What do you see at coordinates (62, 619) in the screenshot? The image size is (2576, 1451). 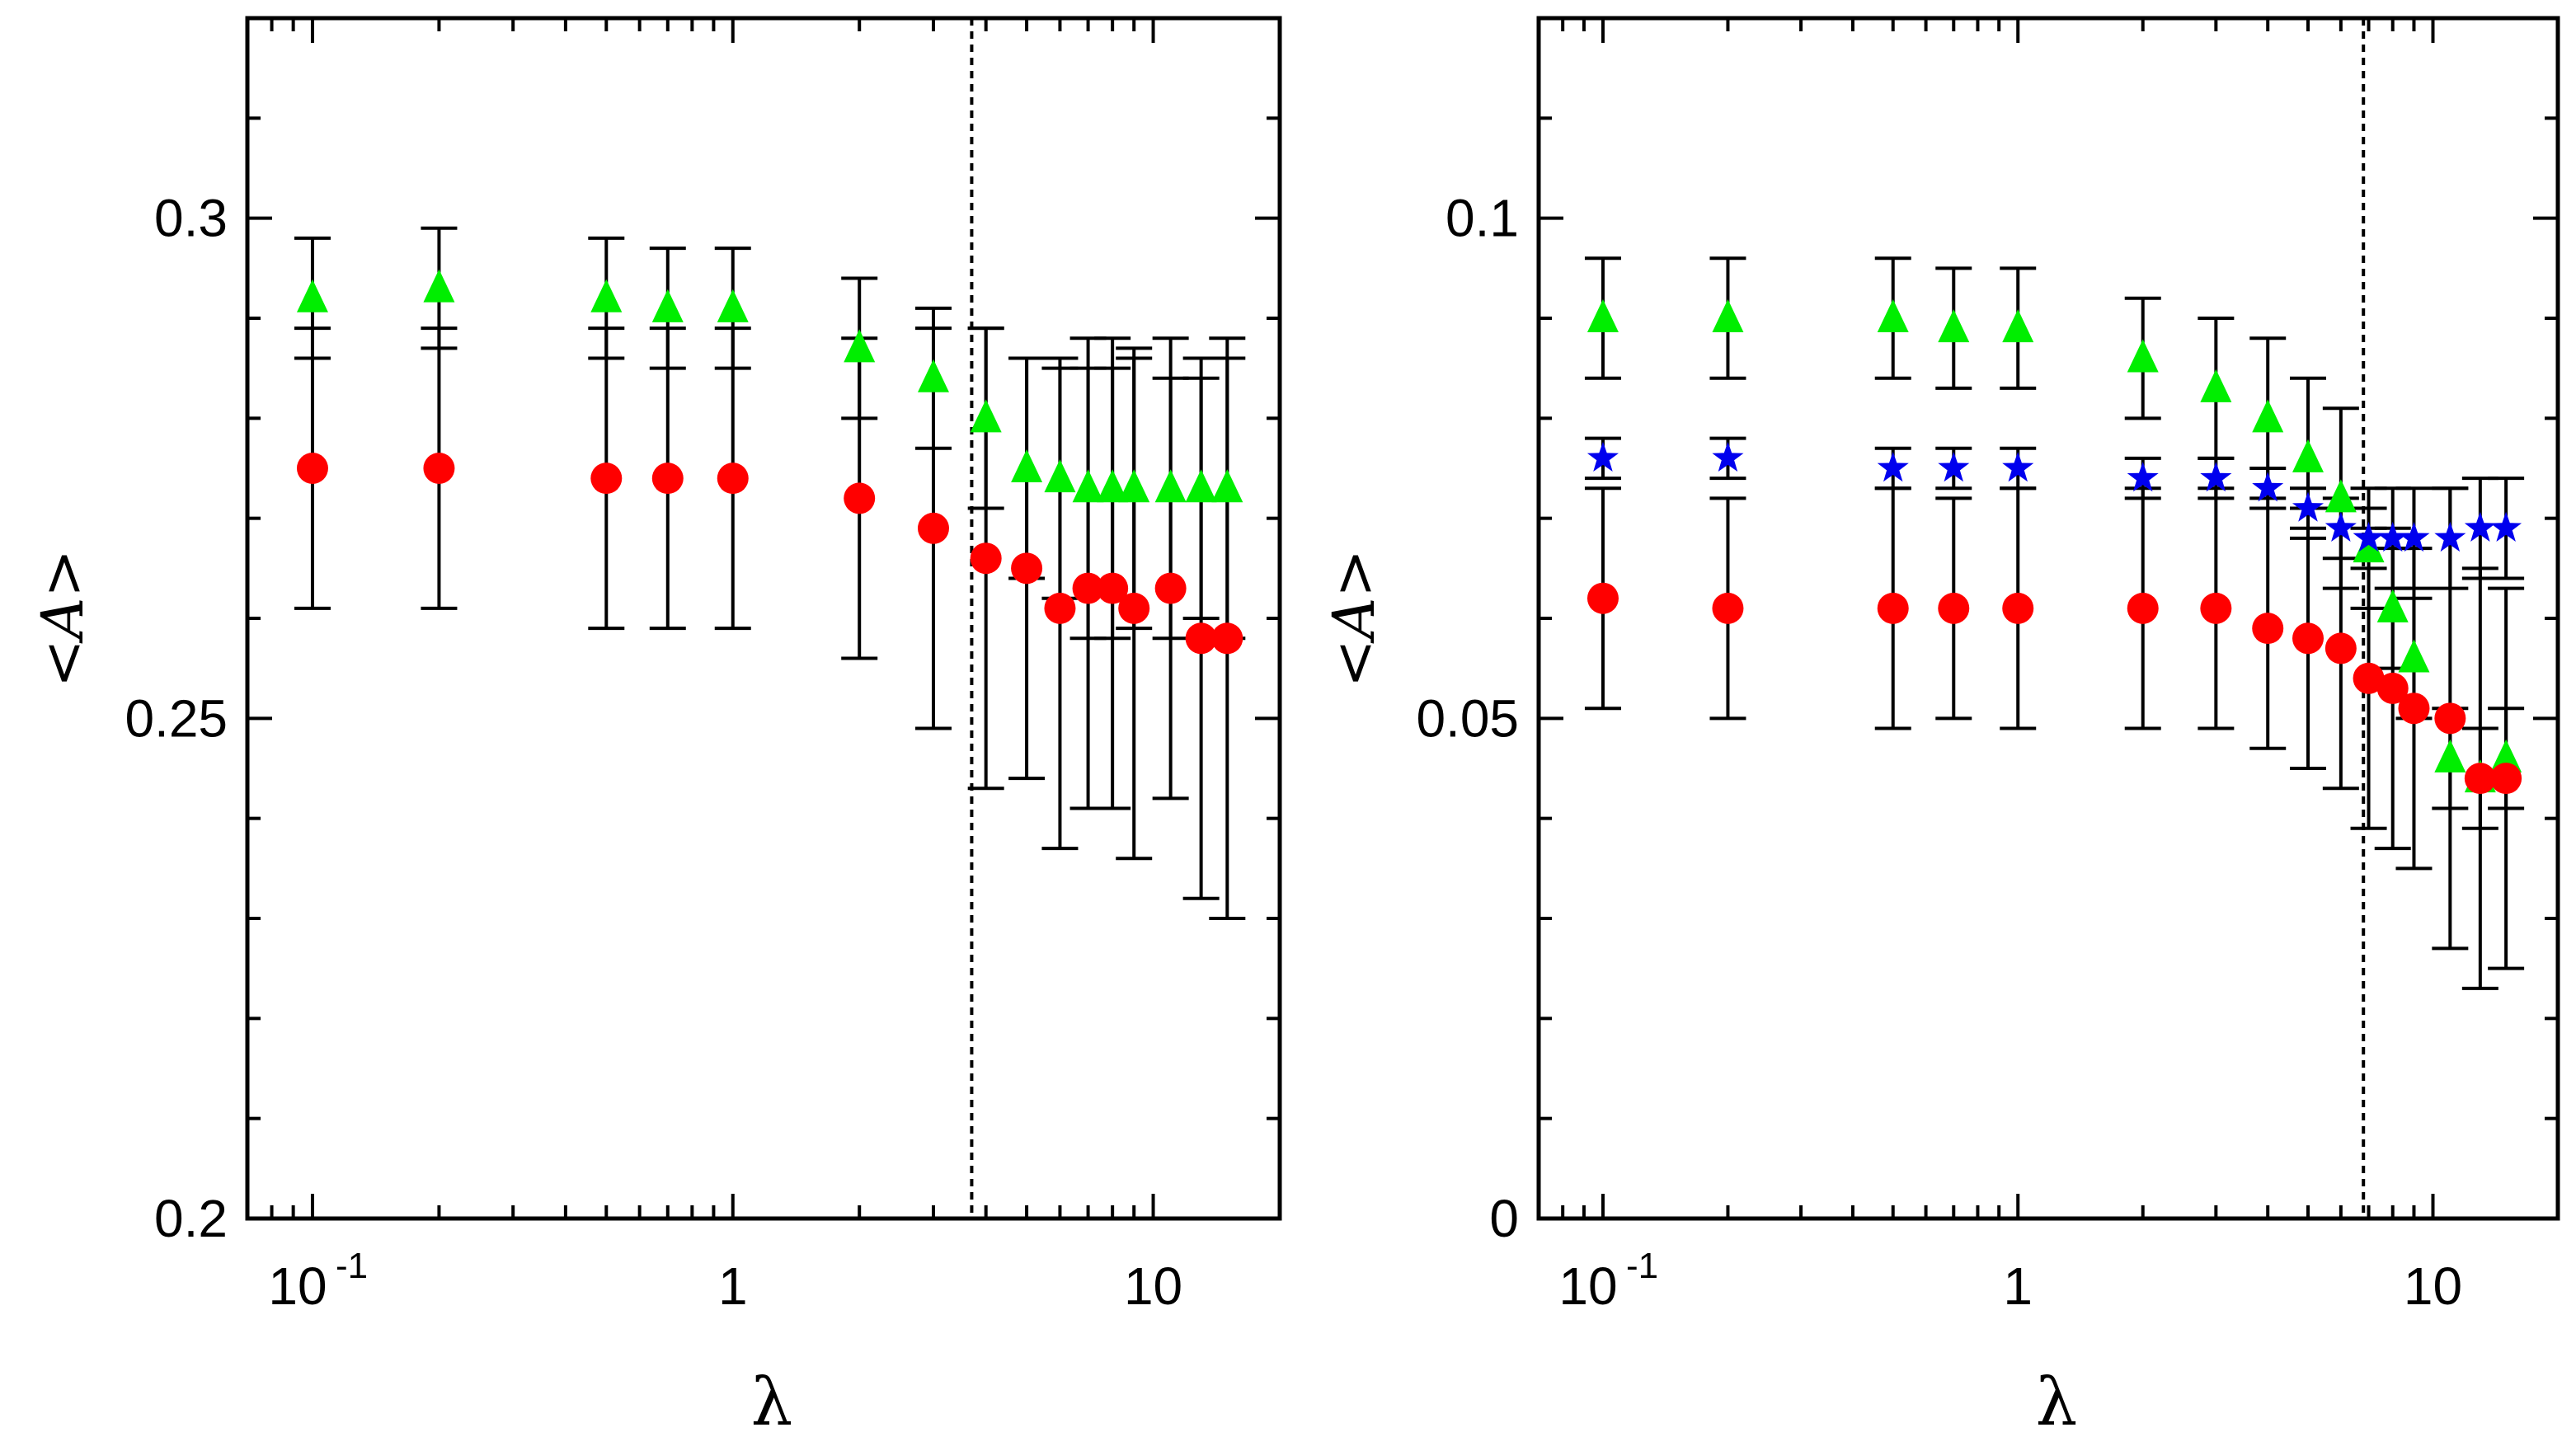 I see `y-axis-label: <A>` at bounding box center [62, 619].